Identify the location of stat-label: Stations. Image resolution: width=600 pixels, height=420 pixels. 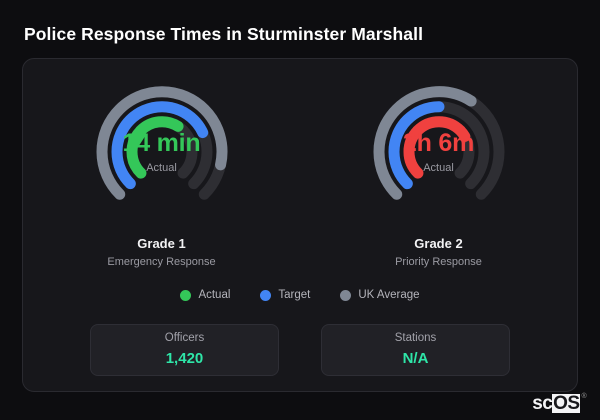
(415, 338).